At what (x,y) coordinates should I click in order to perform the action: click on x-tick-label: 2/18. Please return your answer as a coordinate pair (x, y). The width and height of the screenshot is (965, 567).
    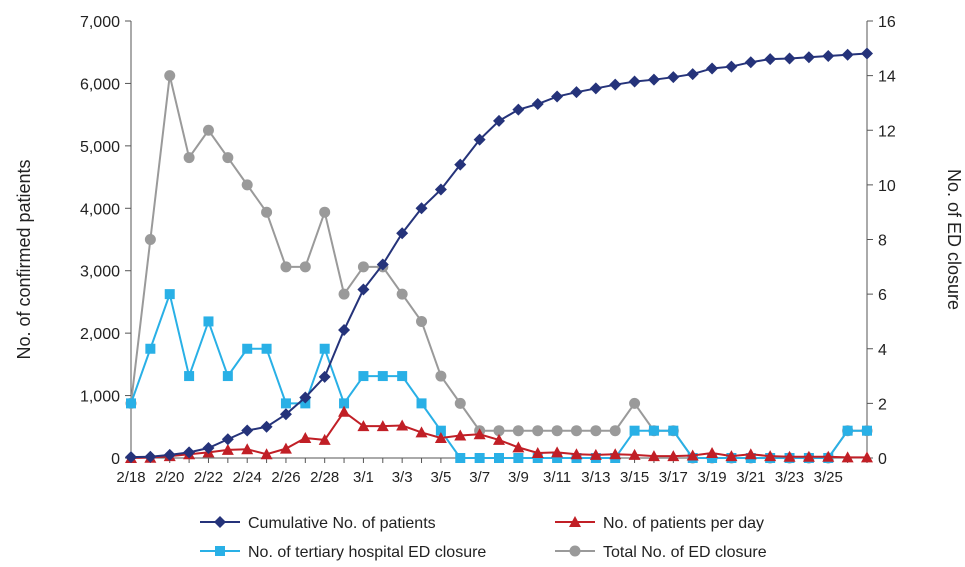
    Looking at the image, I should click on (130, 477).